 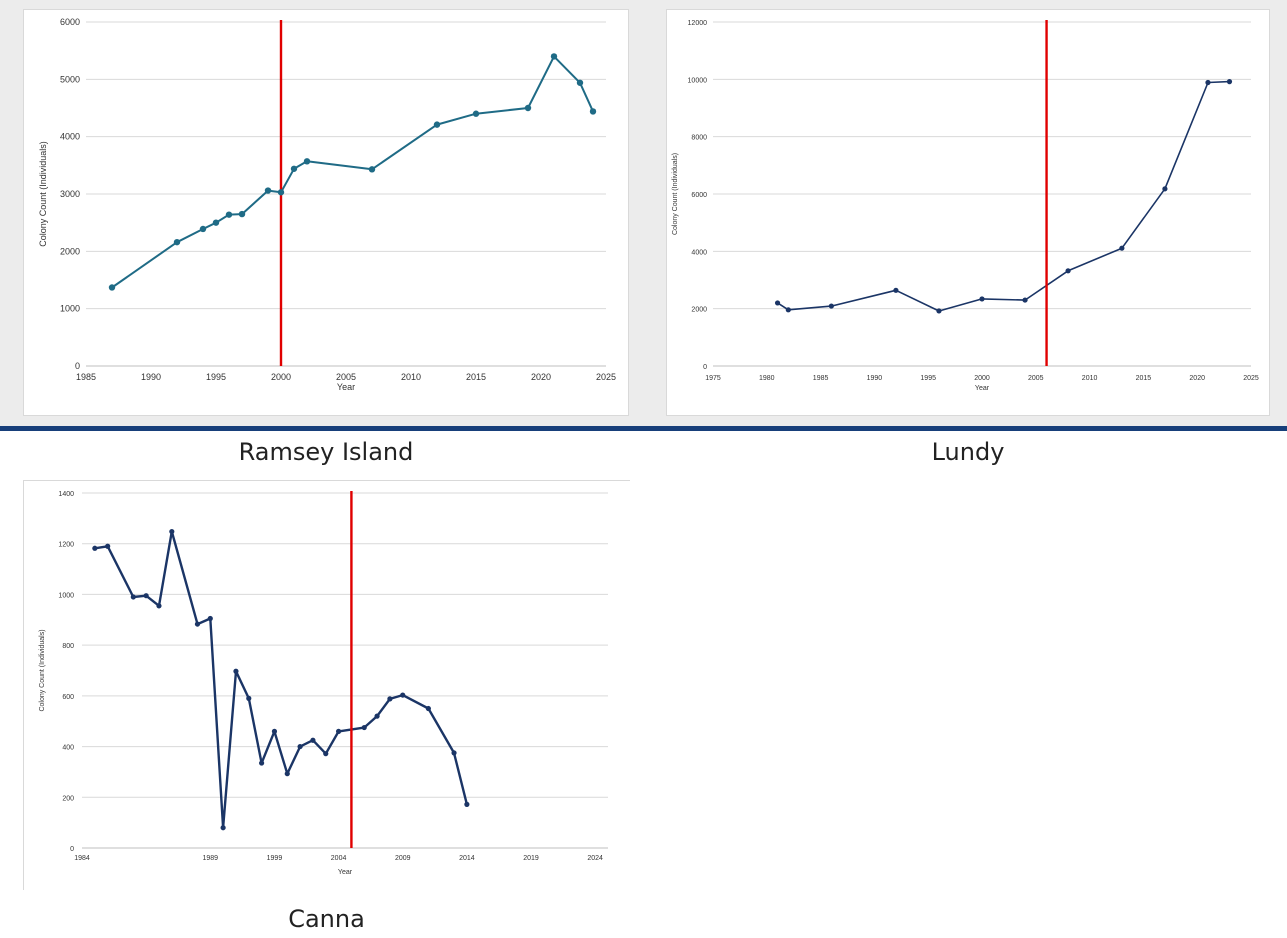 I want to click on y-tick-label: 10000, so click(x=698, y=80).